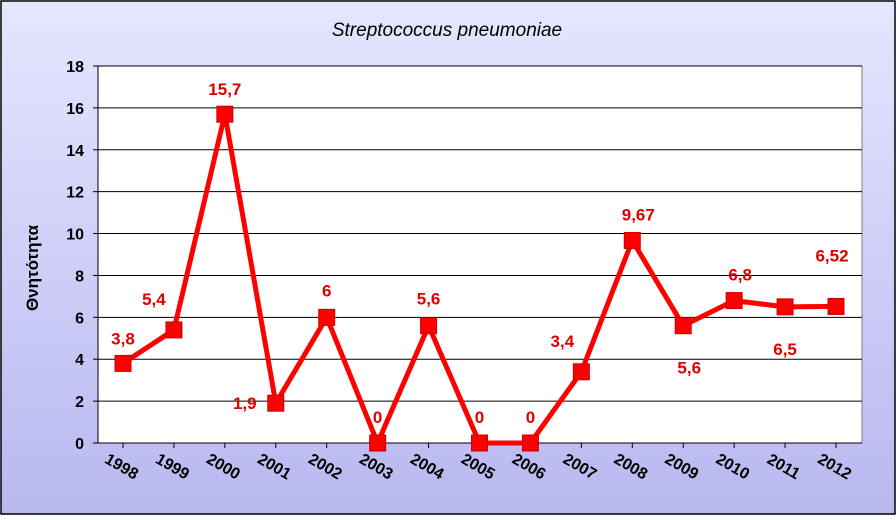  I want to click on data-label: 6,52, so click(831, 255).